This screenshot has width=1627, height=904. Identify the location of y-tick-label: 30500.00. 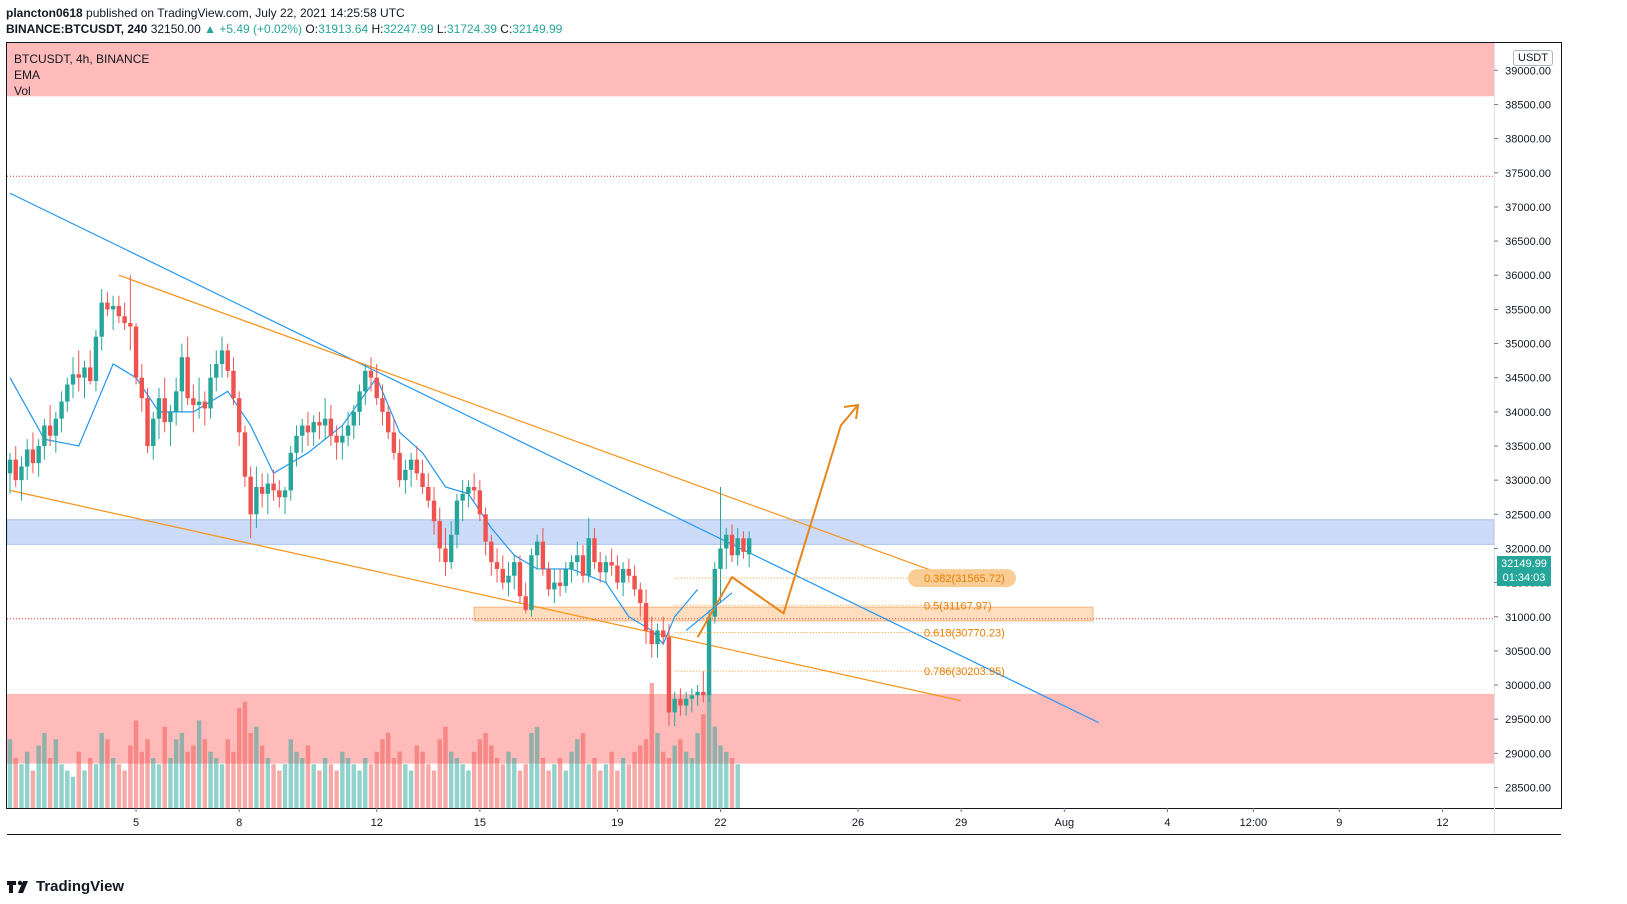
(1528, 652).